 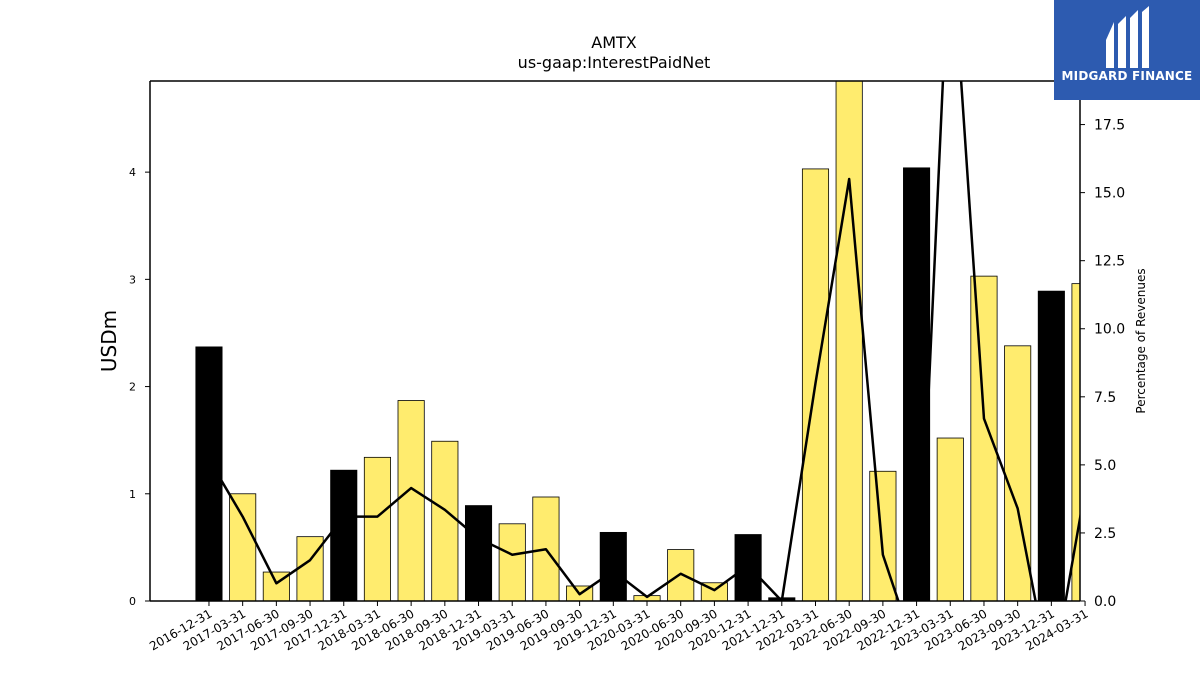 I want to click on y2-tick-label: 2.5, so click(x=1105, y=534).